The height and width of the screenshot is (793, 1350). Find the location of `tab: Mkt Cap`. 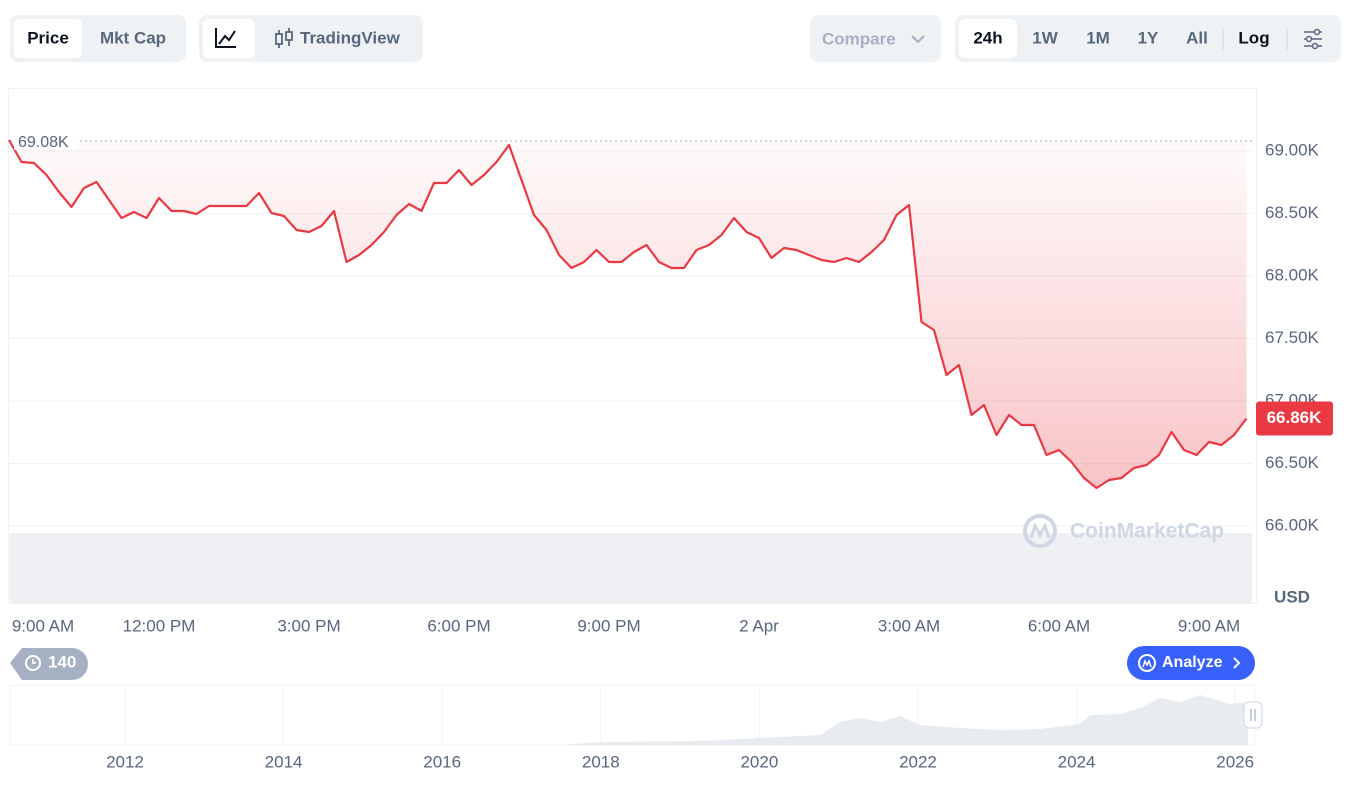

tab: Mkt Cap is located at coordinates (133, 37).